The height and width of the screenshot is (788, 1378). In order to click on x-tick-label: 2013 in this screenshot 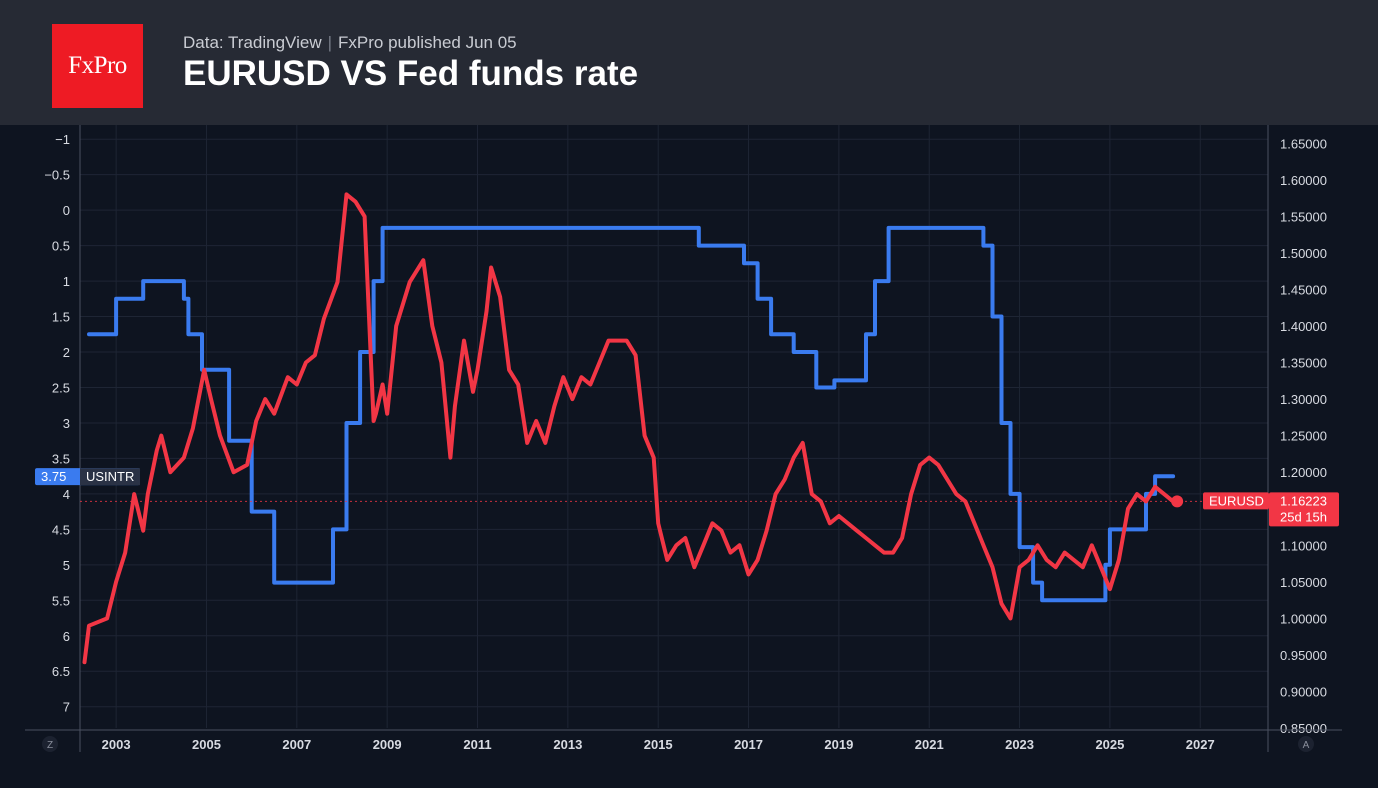, I will do `click(567, 744)`.